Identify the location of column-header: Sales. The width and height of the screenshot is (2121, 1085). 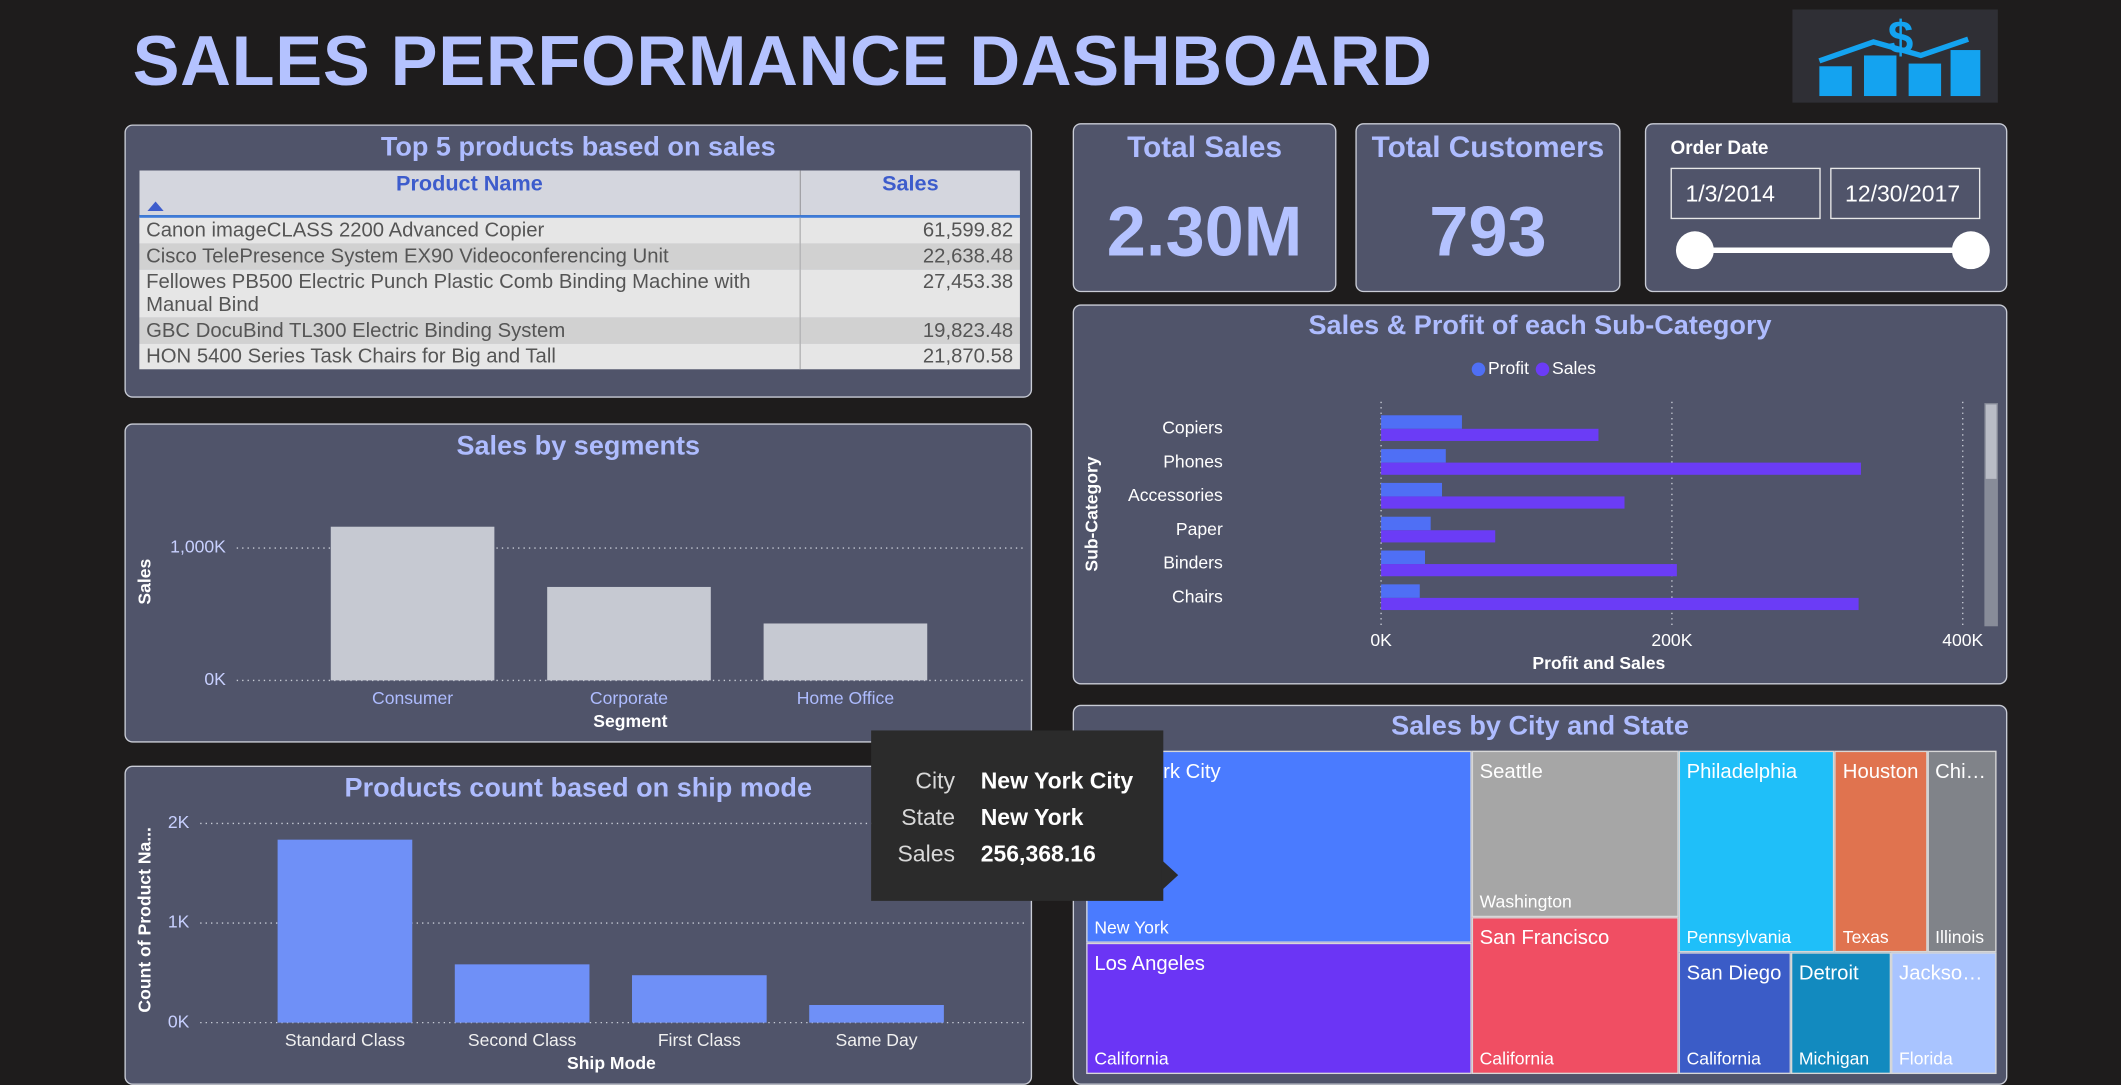
(909, 194).